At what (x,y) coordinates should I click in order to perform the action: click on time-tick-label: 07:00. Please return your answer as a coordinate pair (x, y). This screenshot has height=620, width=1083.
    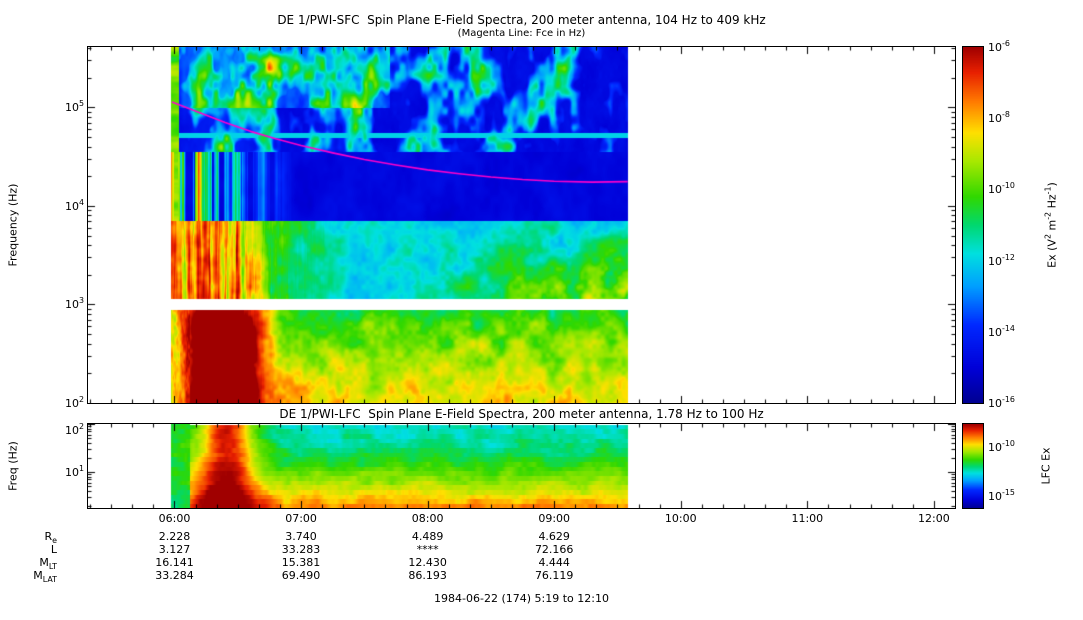
    Looking at the image, I should click on (301, 518).